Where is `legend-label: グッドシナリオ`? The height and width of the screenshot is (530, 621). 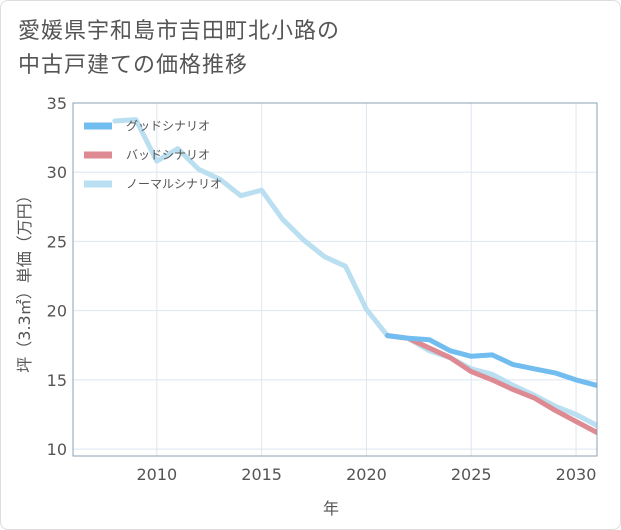
legend-label: グッドシナリオ is located at coordinates (168, 126).